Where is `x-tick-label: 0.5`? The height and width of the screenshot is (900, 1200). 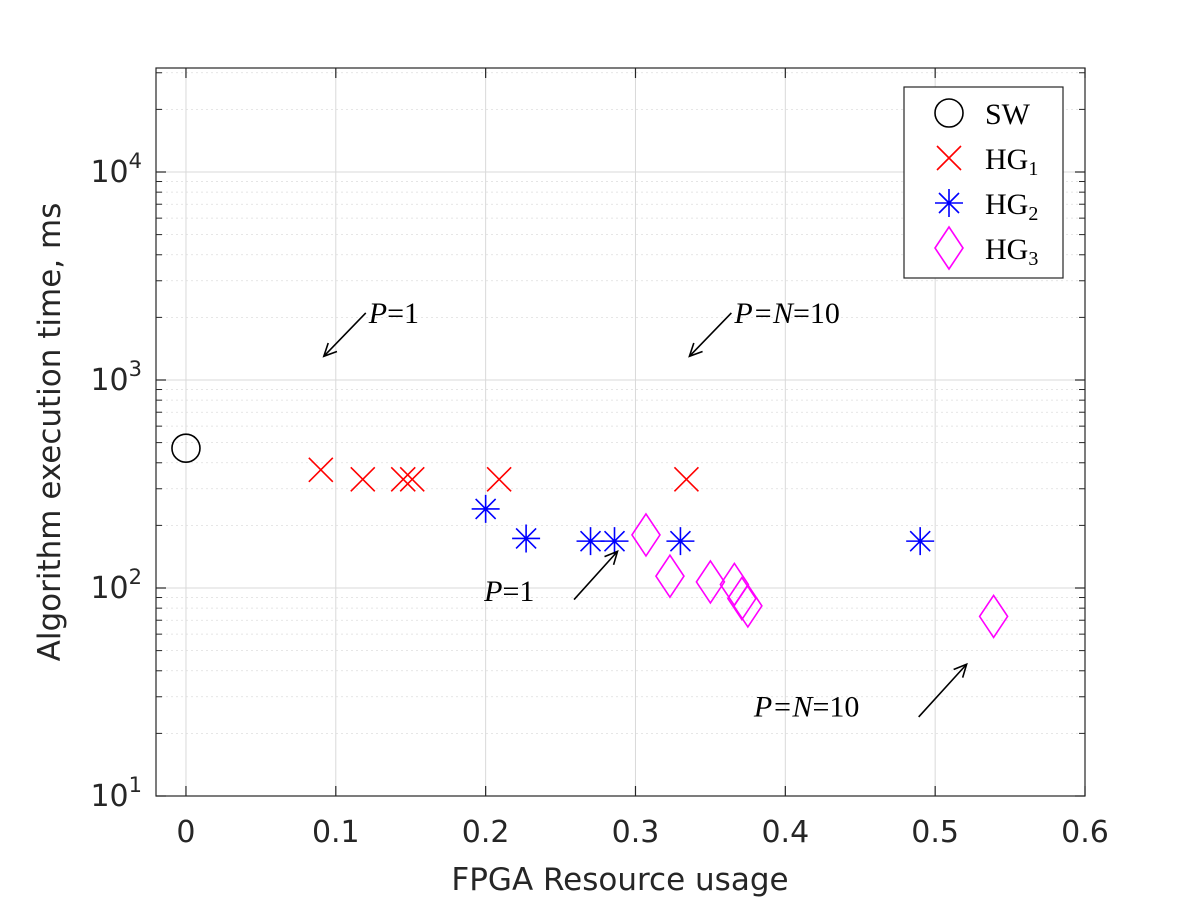
x-tick-label: 0.5 is located at coordinates (935, 832).